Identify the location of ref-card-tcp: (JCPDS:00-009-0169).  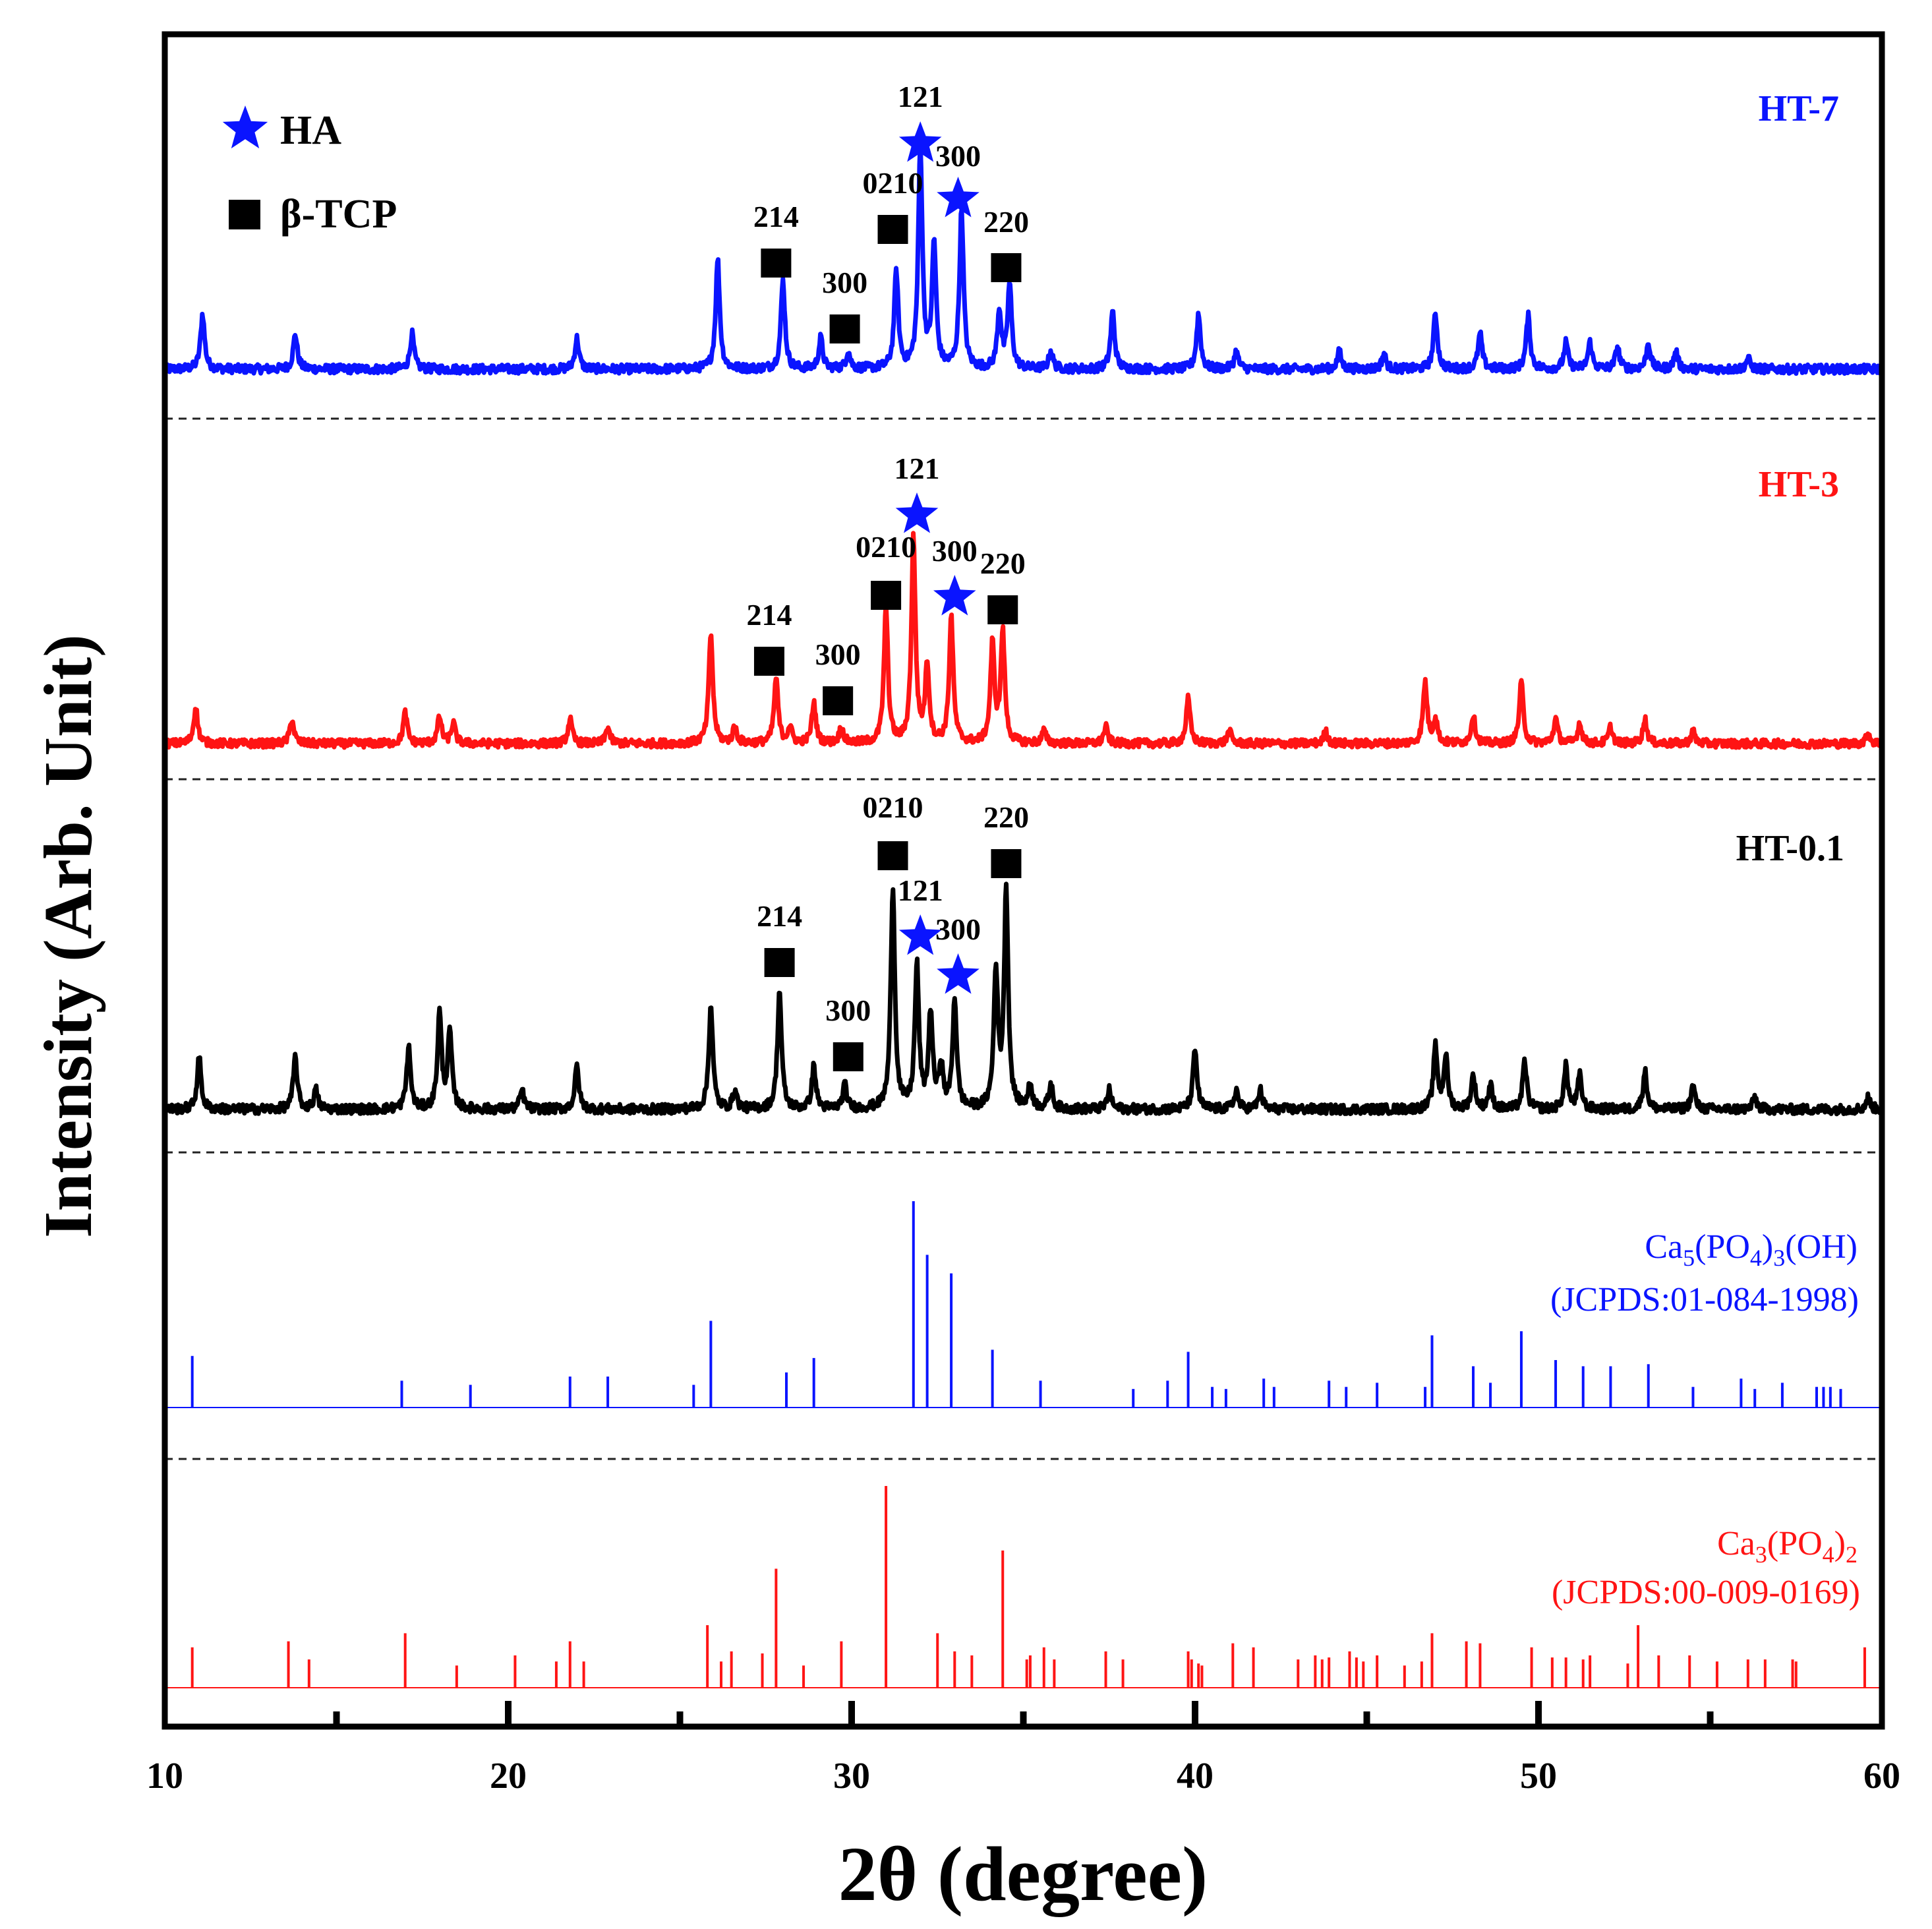
(1706, 1592).